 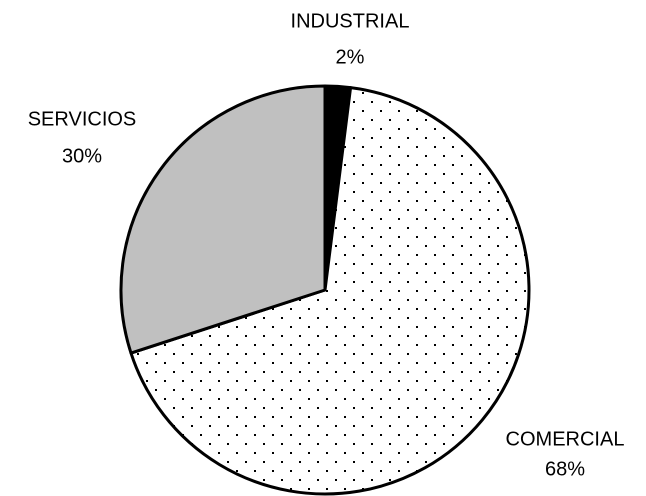 I want to click on slice-value-label: 30%, so click(x=82, y=156).